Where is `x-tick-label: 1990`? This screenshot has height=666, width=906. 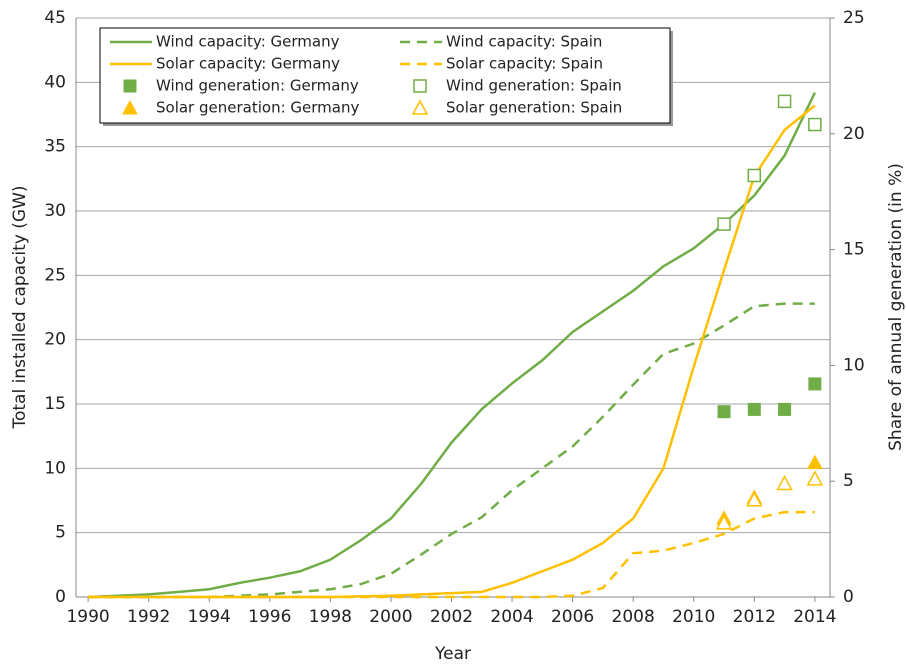
x-tick-label: 1990 is located at coordinates (87, 617).